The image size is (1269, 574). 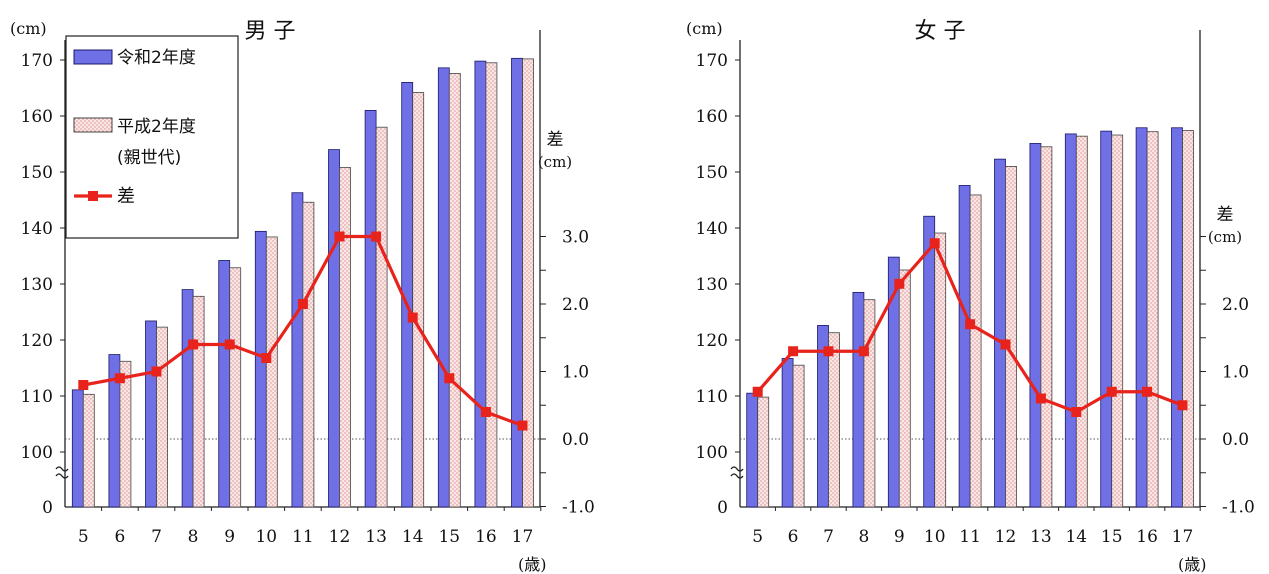 I want to click on x-tick-label: 8, so click(x=193, y=537).